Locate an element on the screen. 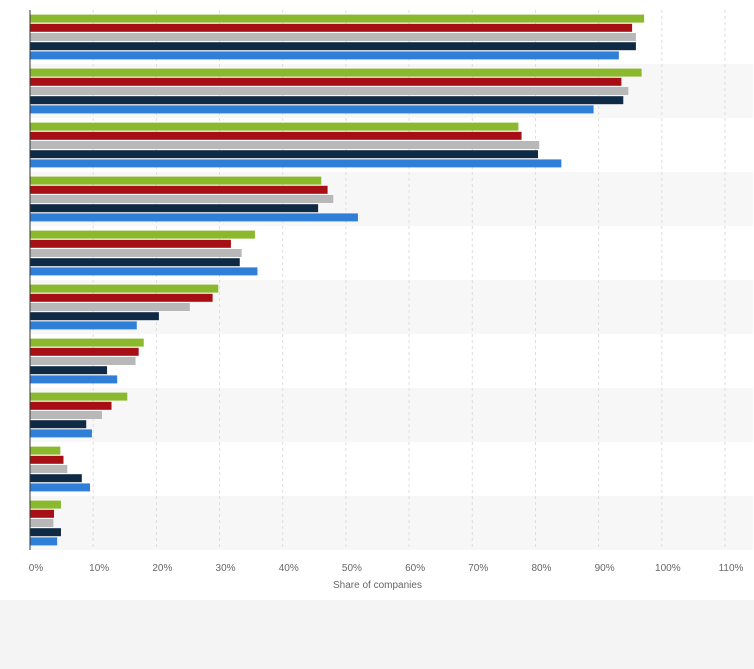  x-tick-label: 10% is located at coordinates (99, 568).